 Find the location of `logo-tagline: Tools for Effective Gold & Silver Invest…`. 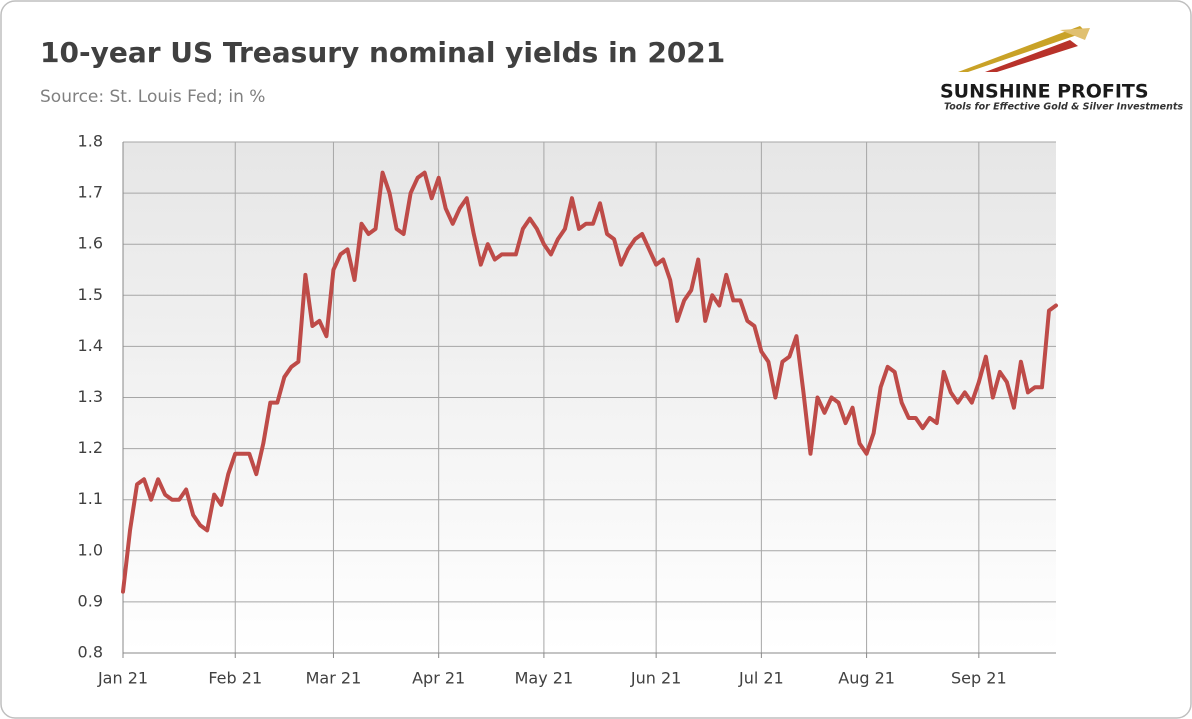

logo-tagline: Tools for Effective Gold & Silver Invest… is located at coordinates (1063, 107).